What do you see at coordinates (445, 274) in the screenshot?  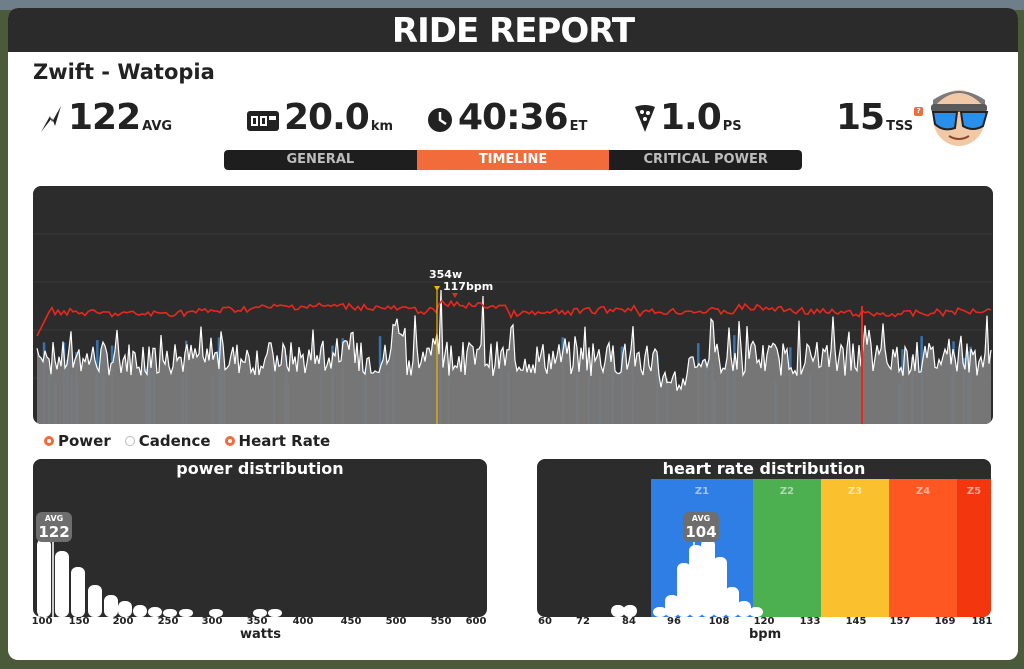 I see `peak-power-label: 354w` at bounding box center [445, 274].